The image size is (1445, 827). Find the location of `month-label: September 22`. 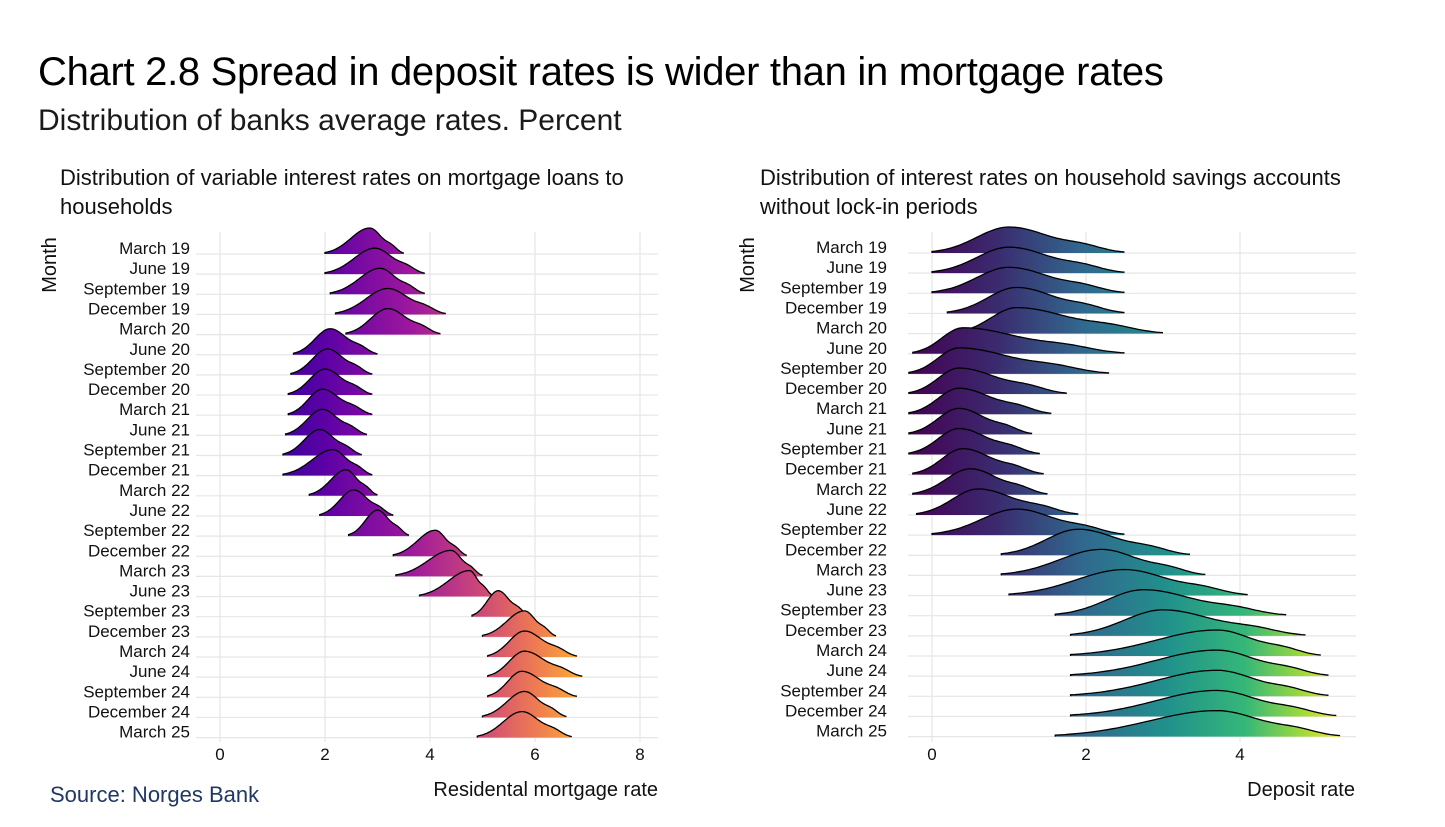

month-label: September 22 is located at coordinates (833, 529).